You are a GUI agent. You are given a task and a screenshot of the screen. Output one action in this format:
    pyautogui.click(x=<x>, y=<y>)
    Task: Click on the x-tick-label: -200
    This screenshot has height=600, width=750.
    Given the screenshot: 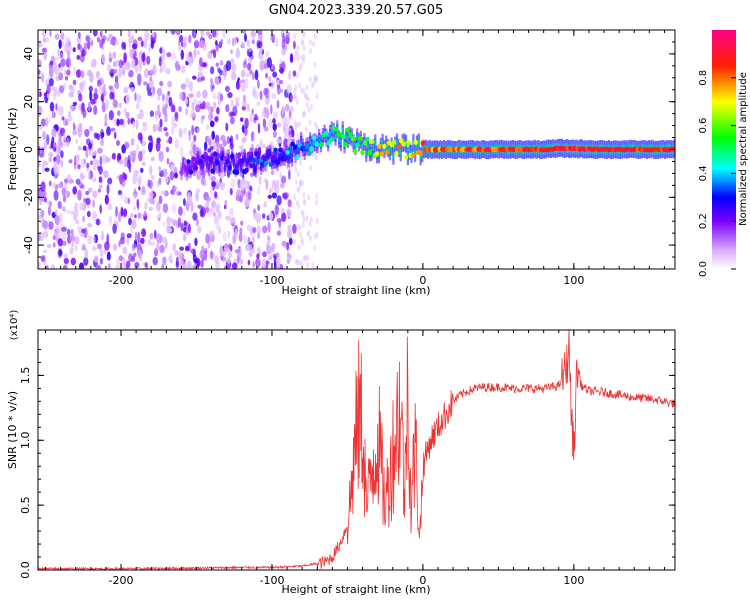 What is the action you would take?
    pyautogui.click(x=121, y=280)
    